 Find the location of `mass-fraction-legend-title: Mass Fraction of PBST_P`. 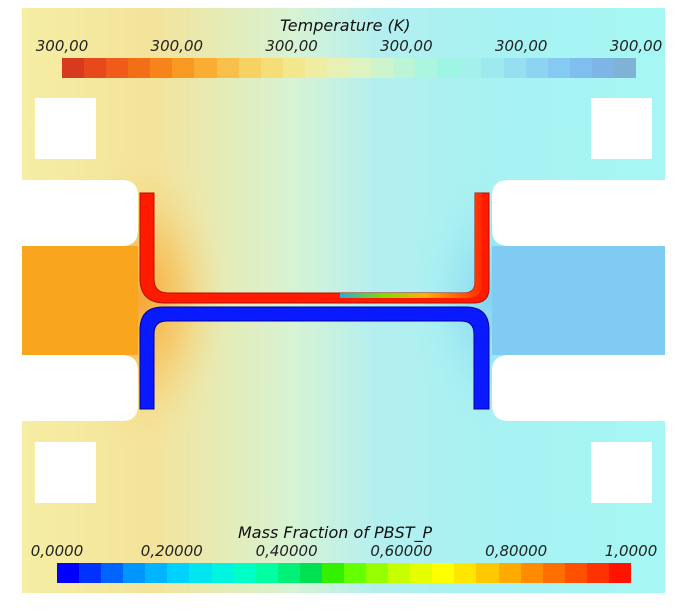

mass-fraction-legend-title: Mass Fraction of PBST_P is located at coordinates (335, 532).